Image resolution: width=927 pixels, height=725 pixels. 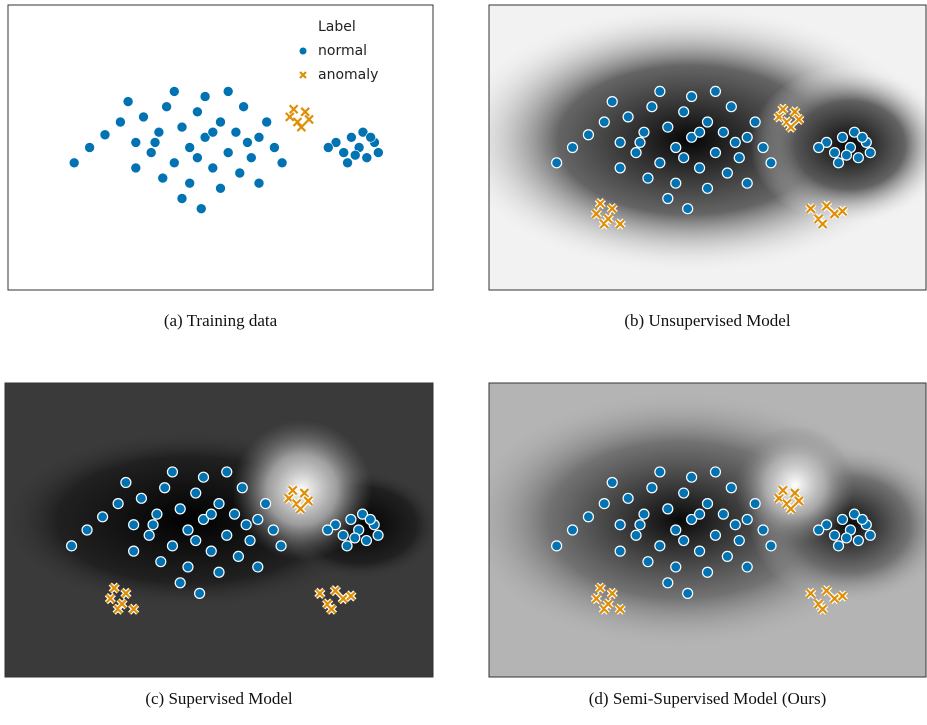 What do you see at coordinates (219, 698) in the screenshot?
I see `caption: (c) Supervised Model` at bounding box center [219, 698].